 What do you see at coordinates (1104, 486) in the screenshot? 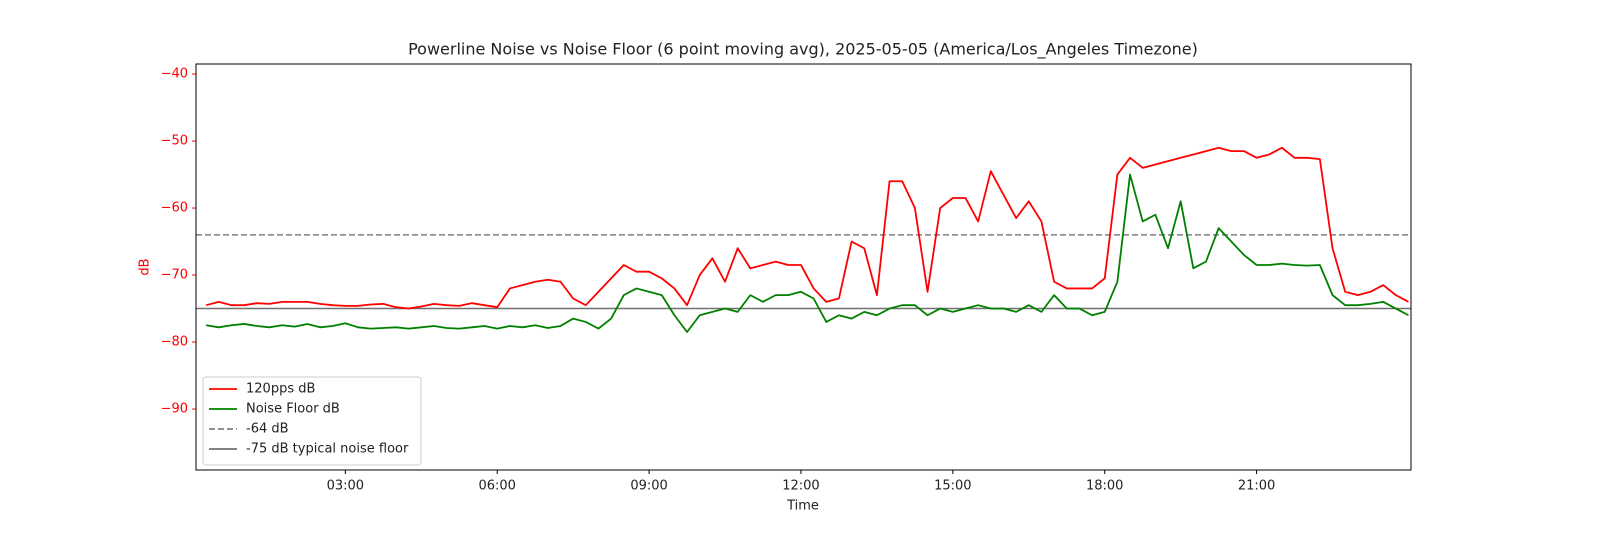
I see `x-tick-label: 18:00` at bounding box center [1104, 486].